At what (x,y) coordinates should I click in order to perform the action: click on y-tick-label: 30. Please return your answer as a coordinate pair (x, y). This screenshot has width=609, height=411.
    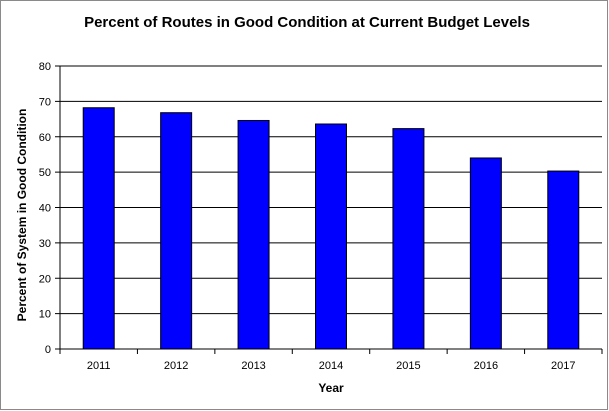
    Looking at the image, I should click on (45, 244).